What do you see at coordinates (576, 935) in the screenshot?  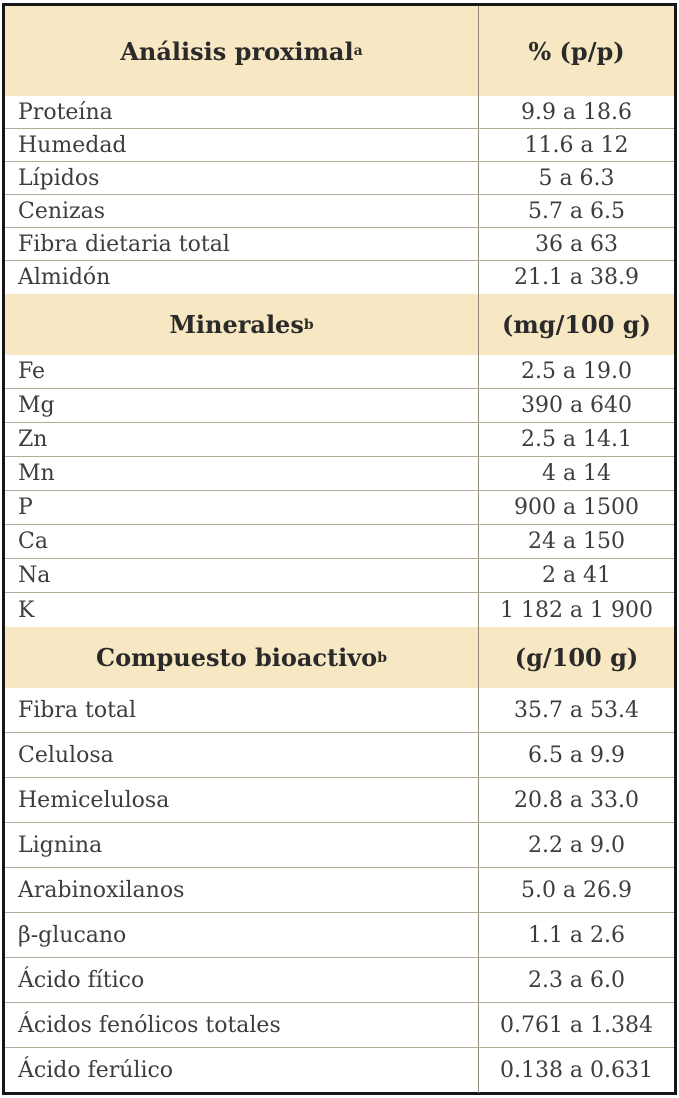 I see `row-value: 1.1 a 2.6` at bounding box center [576, 935].